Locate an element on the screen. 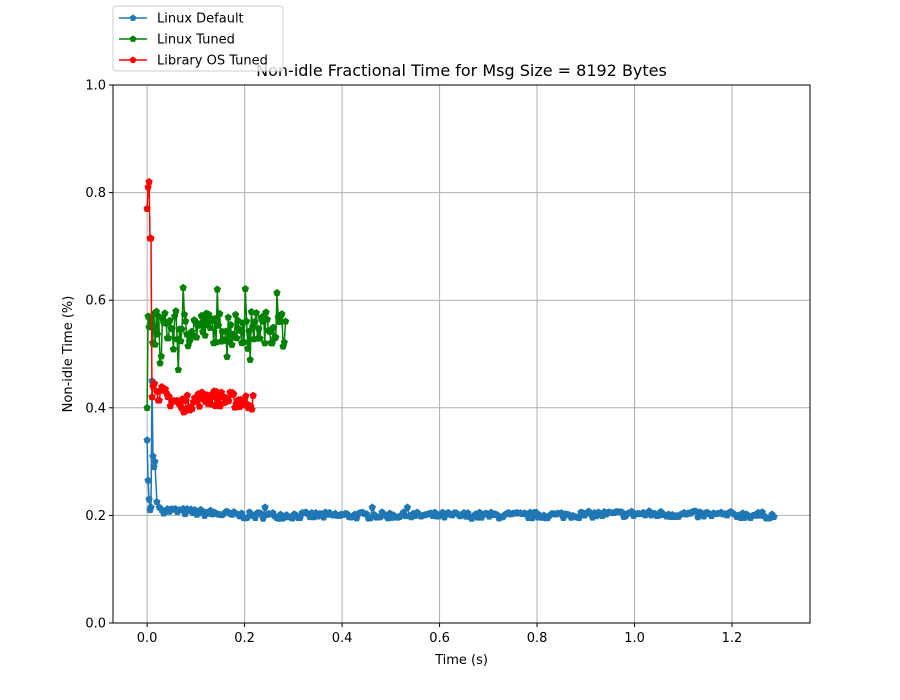 This screenshot has height=700, width=900. x-tick-label: 0.6 is located at coordinates (439, 638).